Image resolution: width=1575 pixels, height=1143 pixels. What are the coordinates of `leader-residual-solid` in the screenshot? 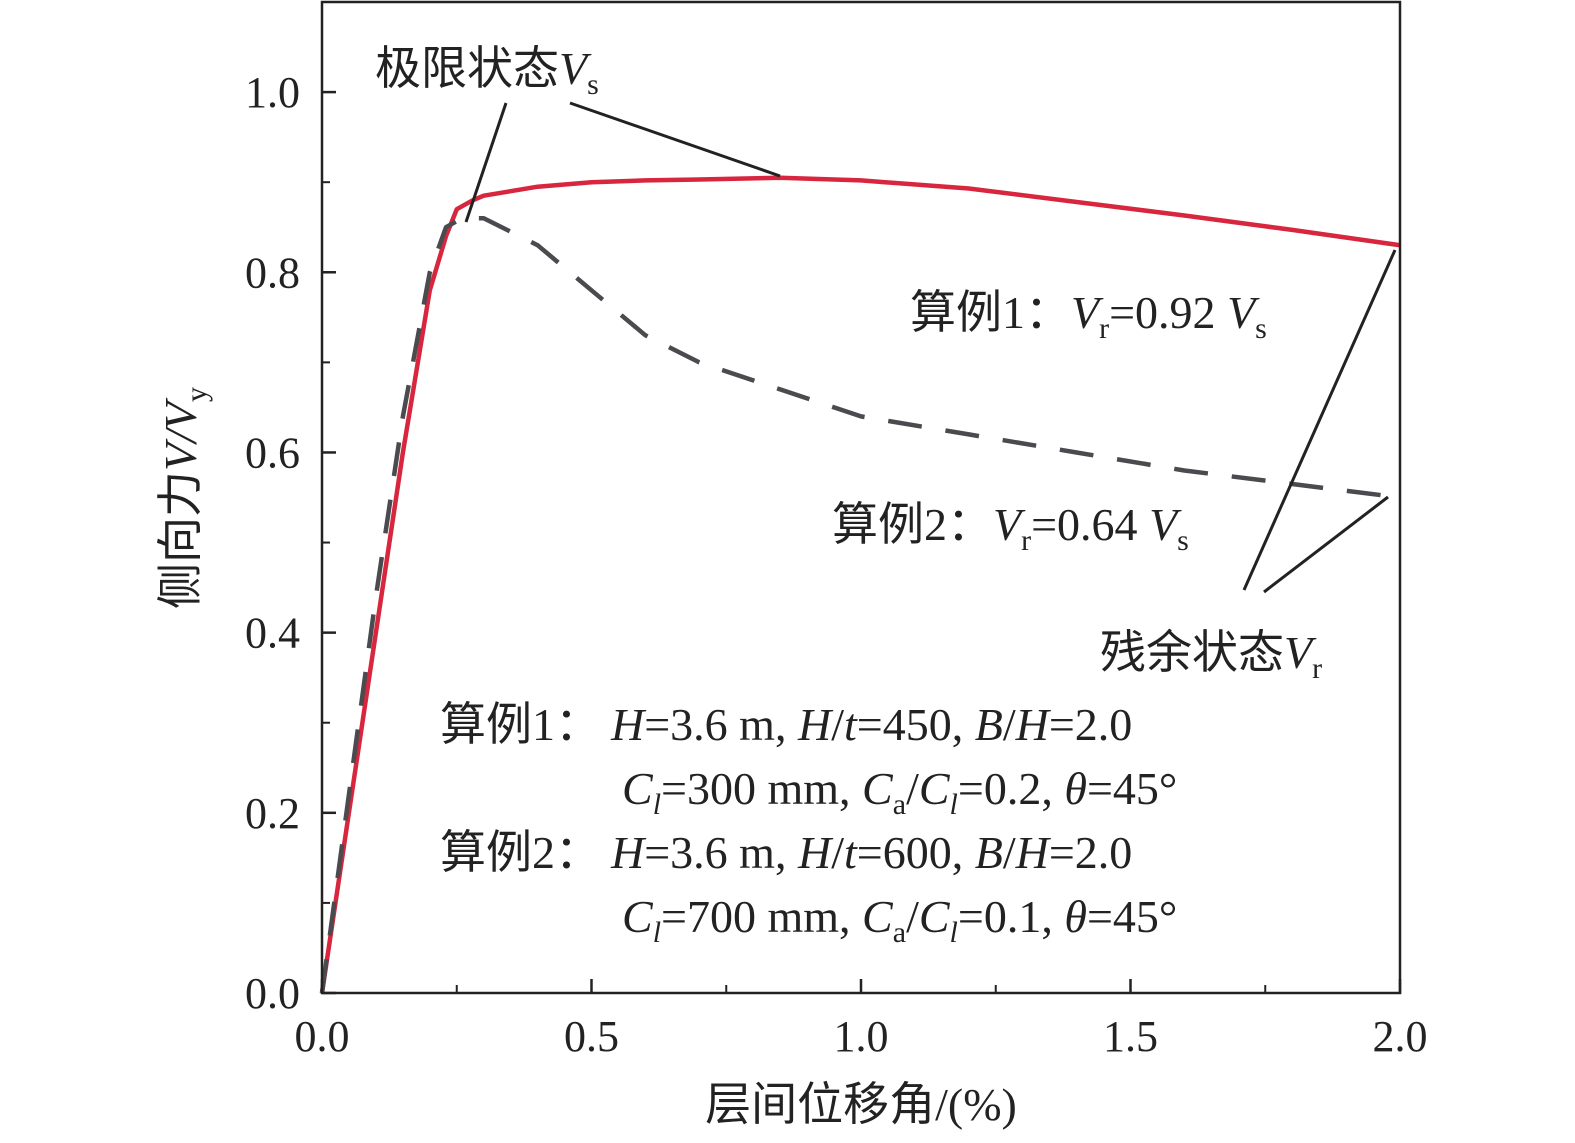 It's located at (1319, 420).